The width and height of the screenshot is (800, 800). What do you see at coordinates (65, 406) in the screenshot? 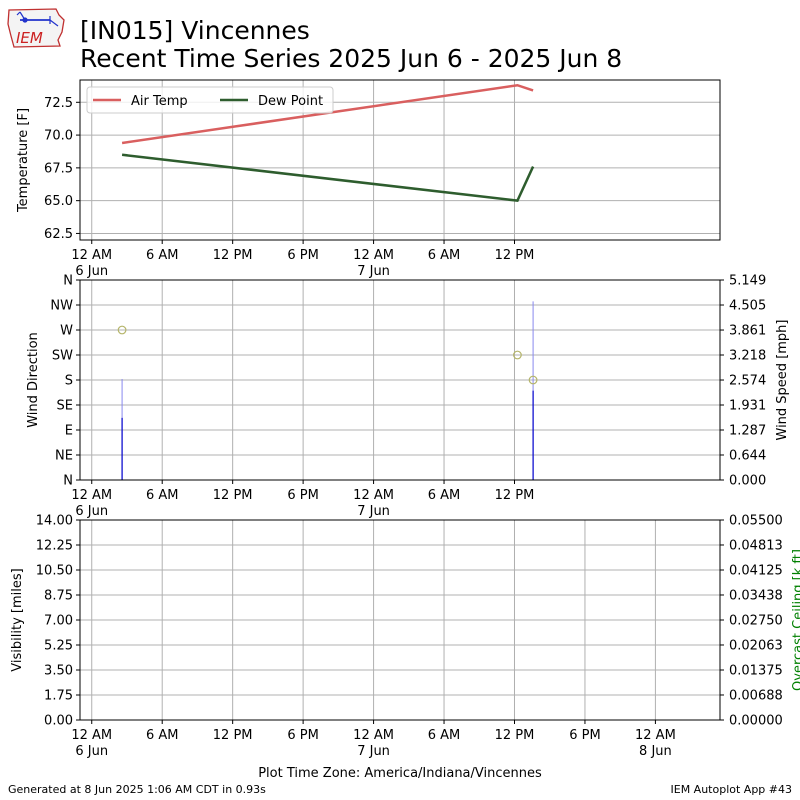
I see `y-tick-label: SE` at bounding box center [65, 406].